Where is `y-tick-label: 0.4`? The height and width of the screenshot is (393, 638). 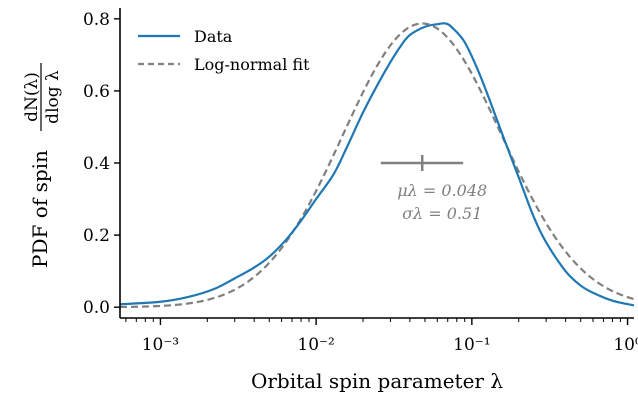
y-tick-label: 0.4 is located at coordinates (96, 164).